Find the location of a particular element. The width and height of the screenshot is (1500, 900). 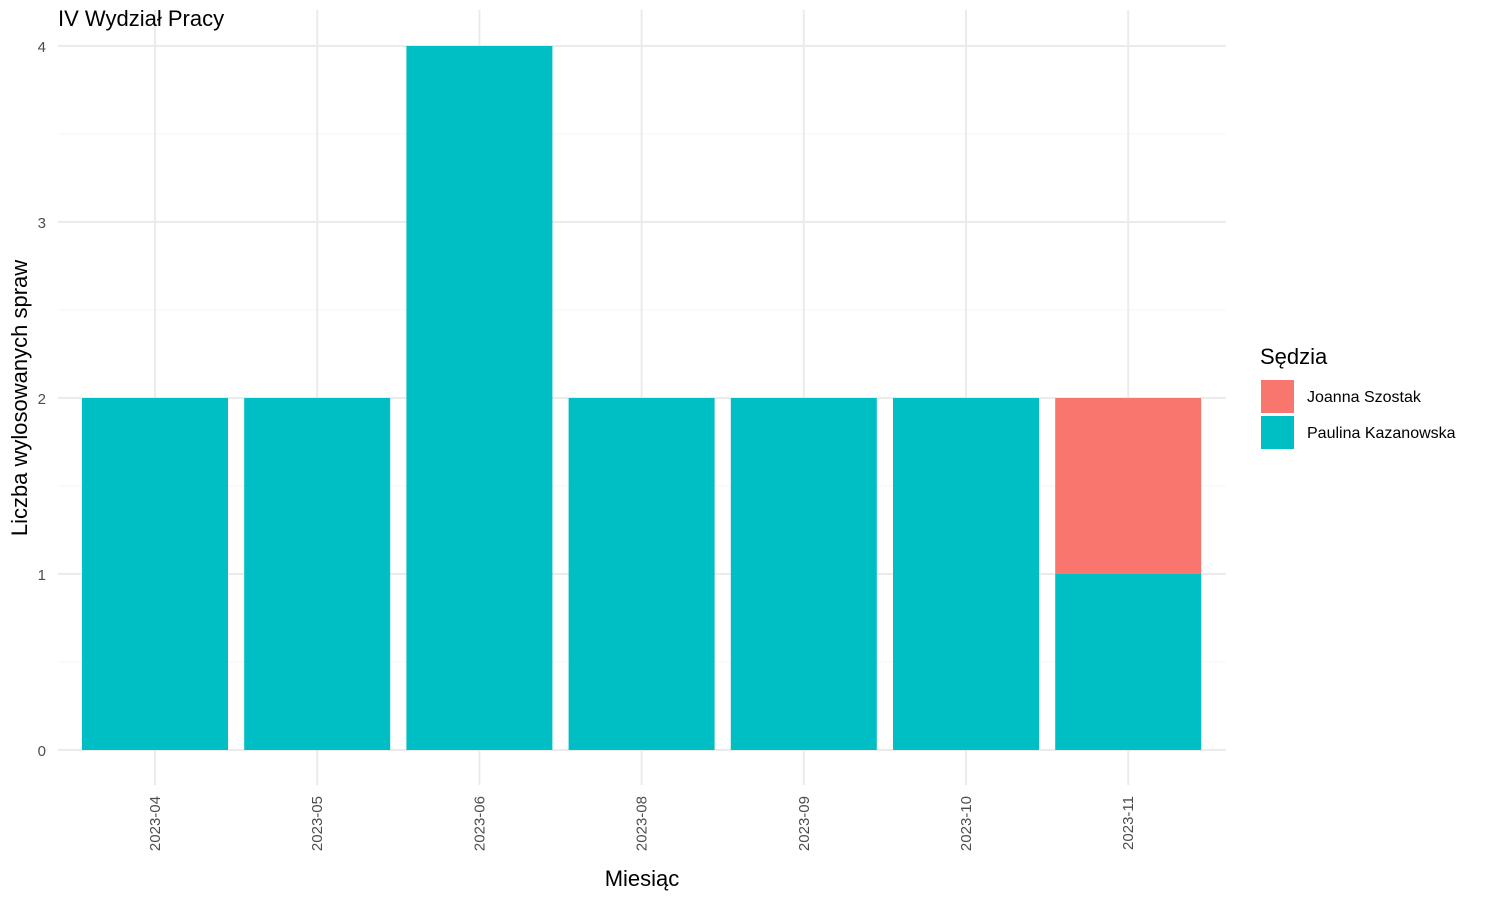

y-tick-label: 0 is located at coordinates (42, 751).